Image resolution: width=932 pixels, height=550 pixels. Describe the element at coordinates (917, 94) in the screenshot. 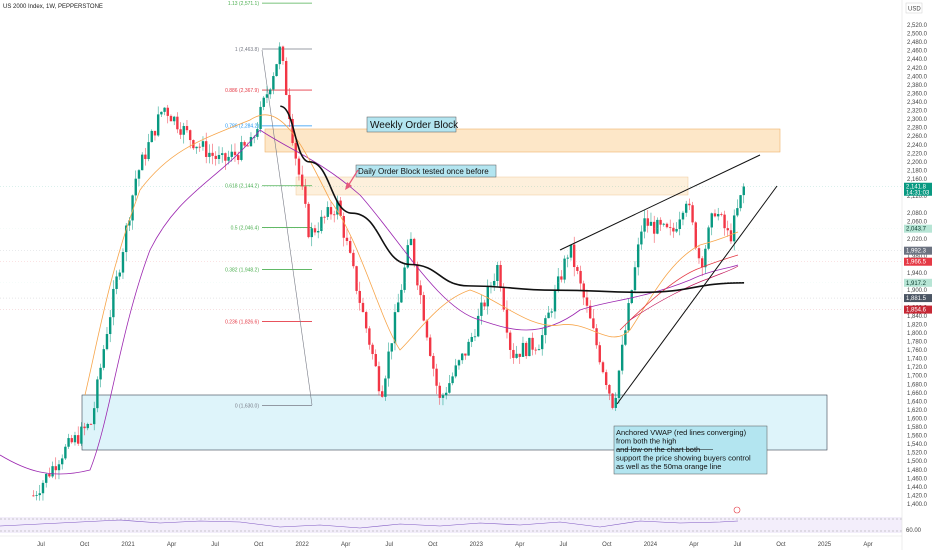

I see `price-tick-label: 2,360.0` at that location.